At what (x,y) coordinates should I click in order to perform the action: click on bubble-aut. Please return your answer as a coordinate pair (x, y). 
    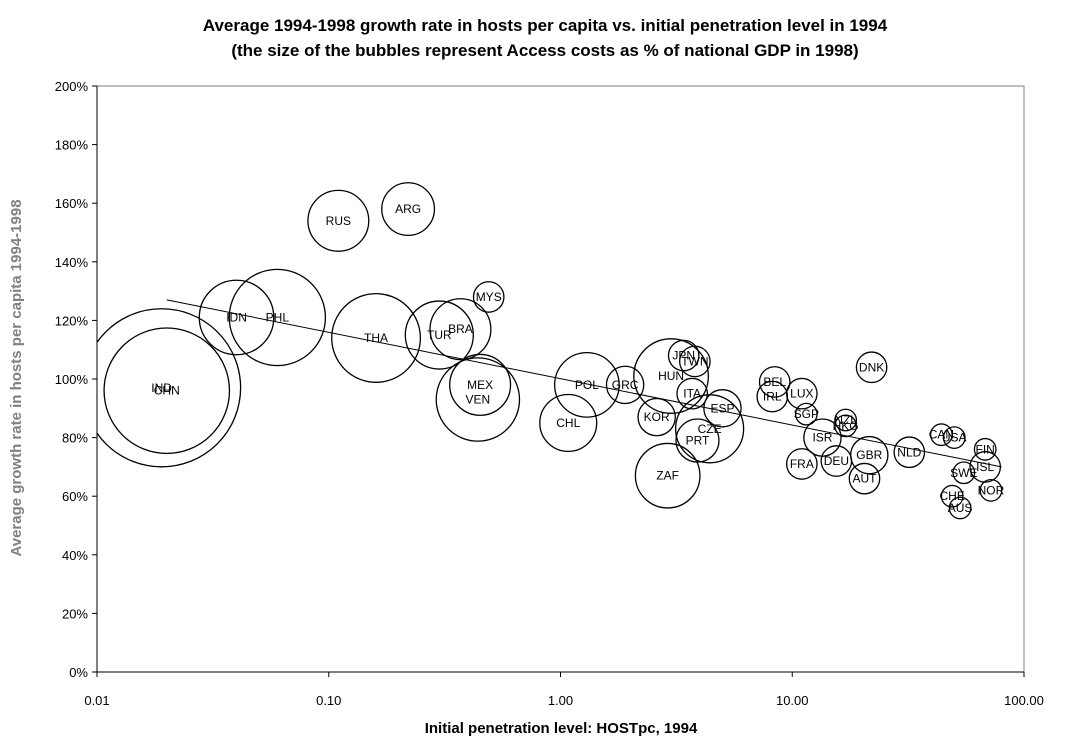
    Looking at the image, I should click on (864, 478).